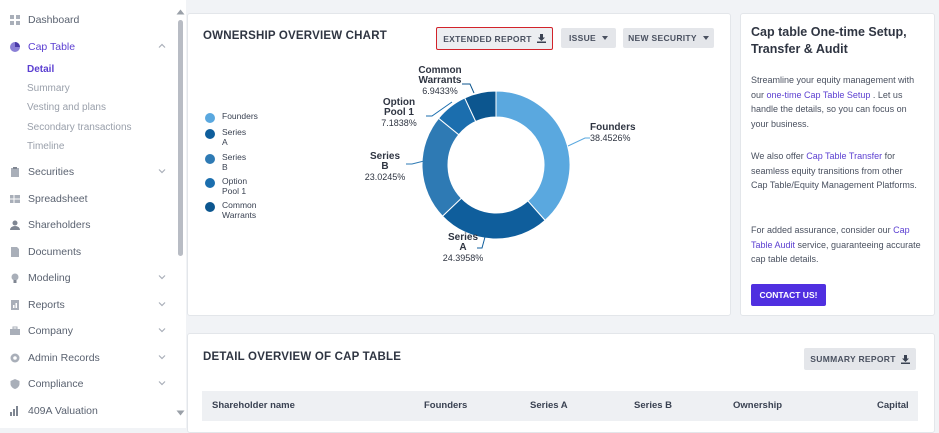  Describe the element at coordinates (180, 12) in the screenshot. I see `scroll-up-arrow-icon` at that location.